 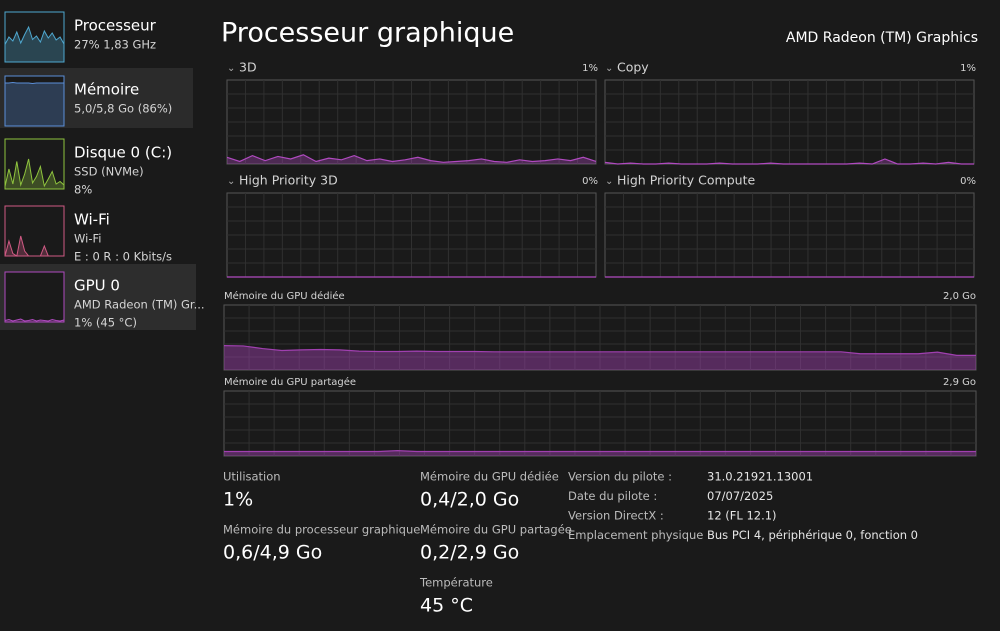 What do you see at coordinates (106, 90) in the screenshot?
I see `sidebar-name: Mémoire` at bounding box center [106, 90].